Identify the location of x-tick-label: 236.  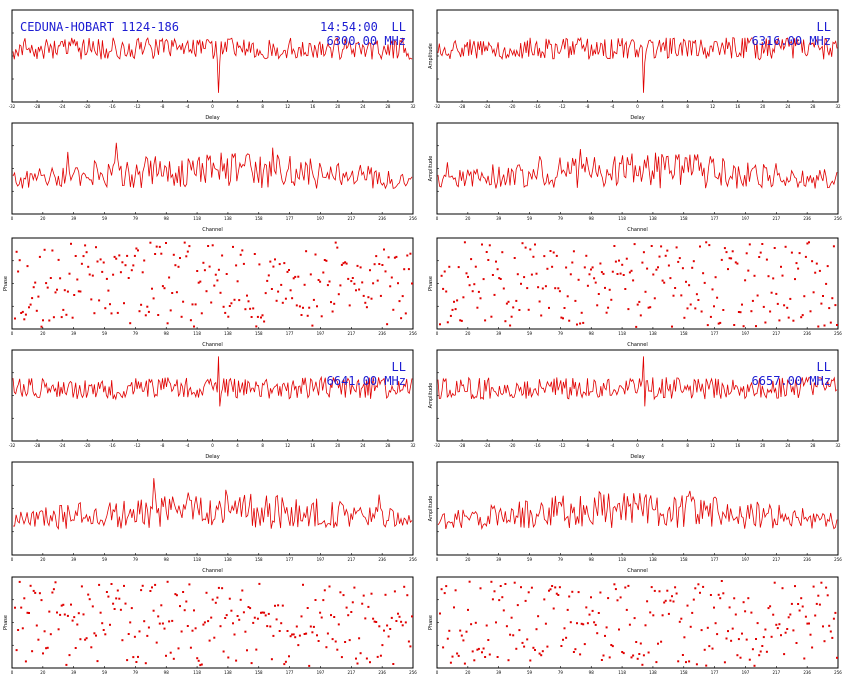
(382, 218).